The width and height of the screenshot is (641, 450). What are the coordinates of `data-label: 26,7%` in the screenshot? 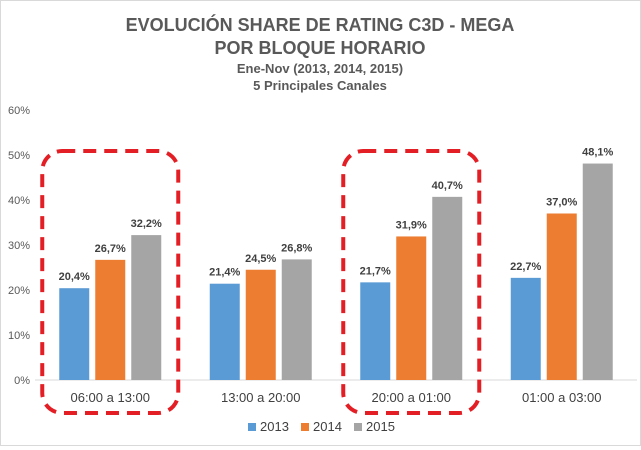 It's located at (110, 249).